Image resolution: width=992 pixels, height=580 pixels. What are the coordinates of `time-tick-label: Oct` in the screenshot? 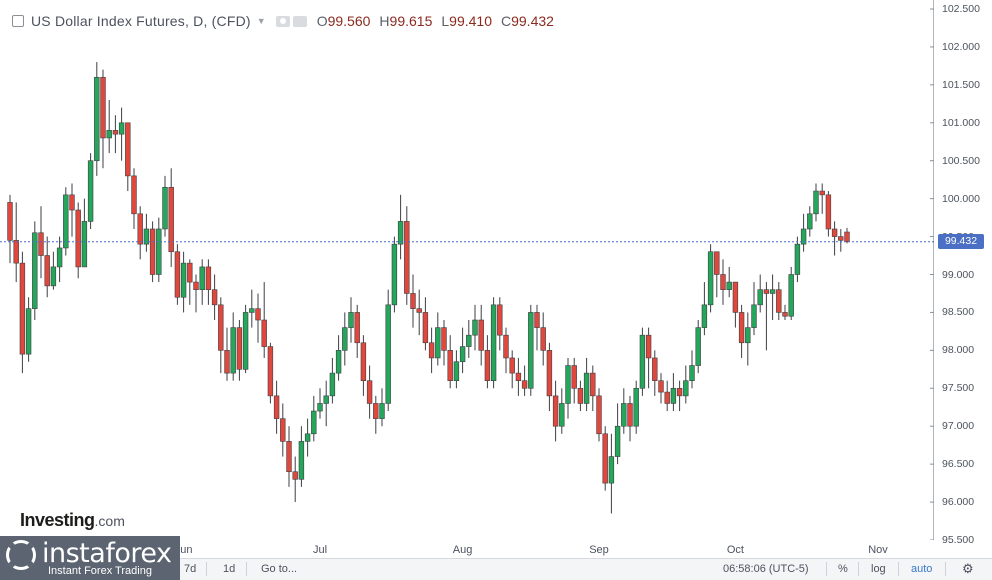 It's located at (735, 550).